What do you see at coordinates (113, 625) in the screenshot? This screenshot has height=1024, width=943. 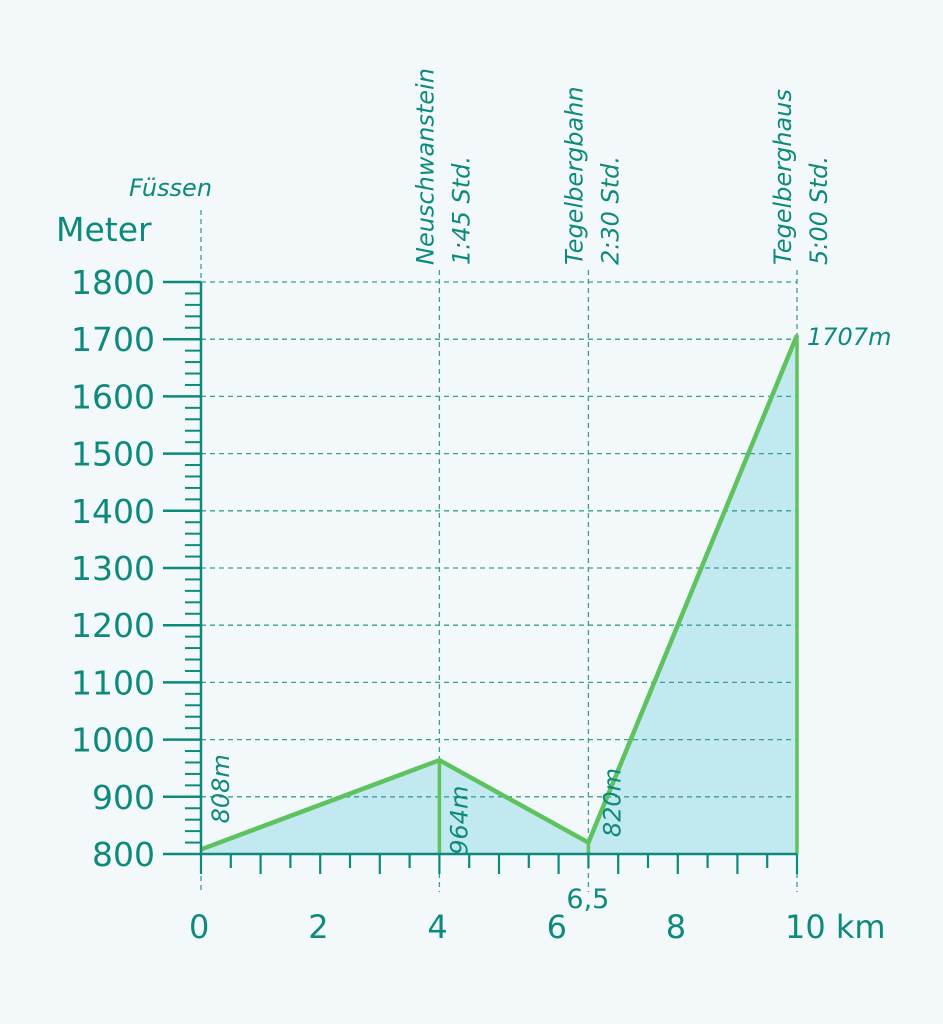 I see `y-tick-label: 1200` at bounding box center [113, 625].